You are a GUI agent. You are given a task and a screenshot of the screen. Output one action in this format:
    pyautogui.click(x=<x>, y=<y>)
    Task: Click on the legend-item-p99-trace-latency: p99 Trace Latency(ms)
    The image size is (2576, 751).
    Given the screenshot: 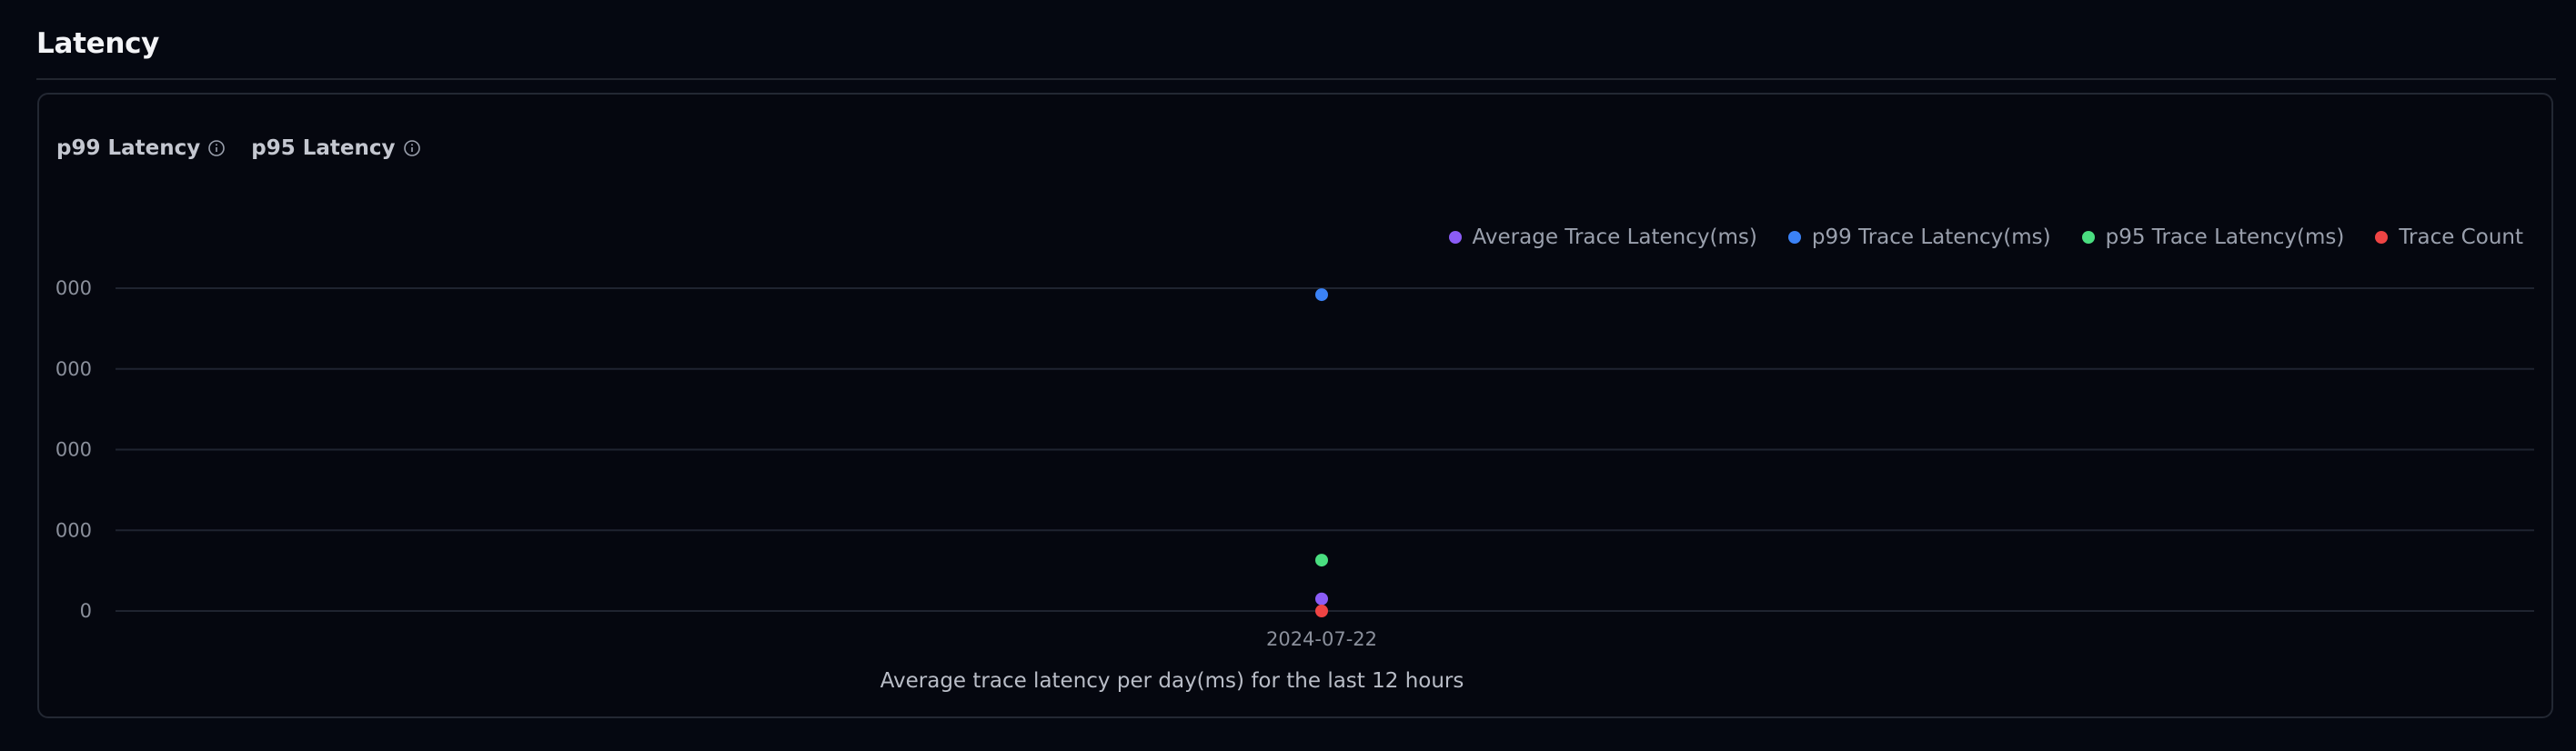 What is the action you would take?
    pyautogui.click(x=1919, y=237)
    